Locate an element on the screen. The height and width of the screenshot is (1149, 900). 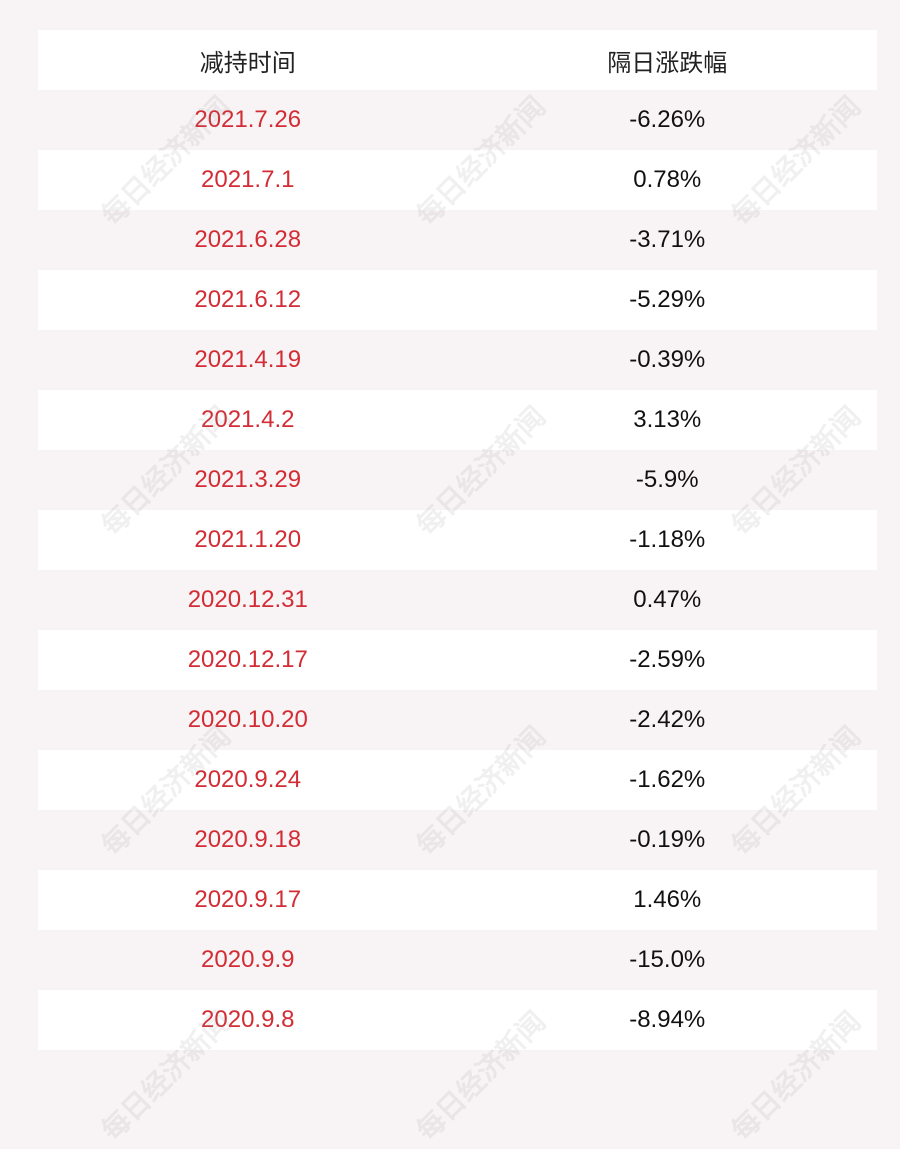
header-cell: 减持时间 is located at coordinates (247, 63).